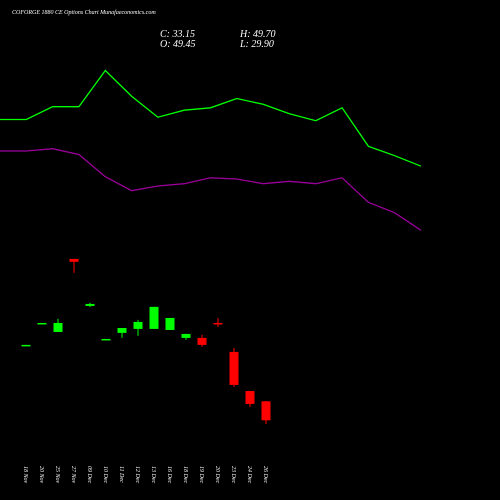 The height and width of the screenshot is (500, 500). What do you see at coordinates (257, 34) in the screenshot?
I see `ohlc-label: H: 49.70` at bounding box center [257, 34].